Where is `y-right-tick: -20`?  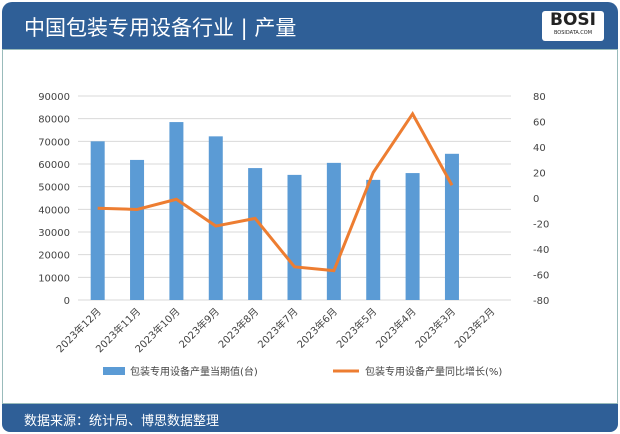 y-right-tick: -20 is located at coordinates (541, 225).